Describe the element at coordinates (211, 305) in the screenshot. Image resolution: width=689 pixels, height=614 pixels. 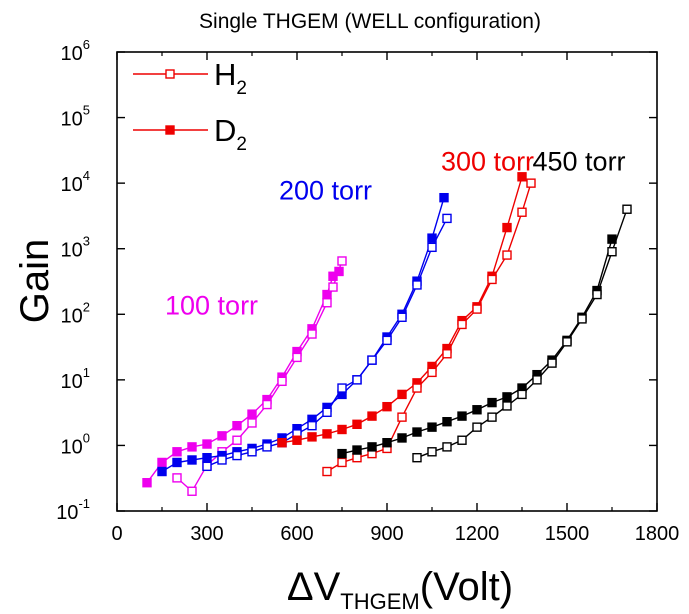
I see `pressure-label: 100 torr` at that location.